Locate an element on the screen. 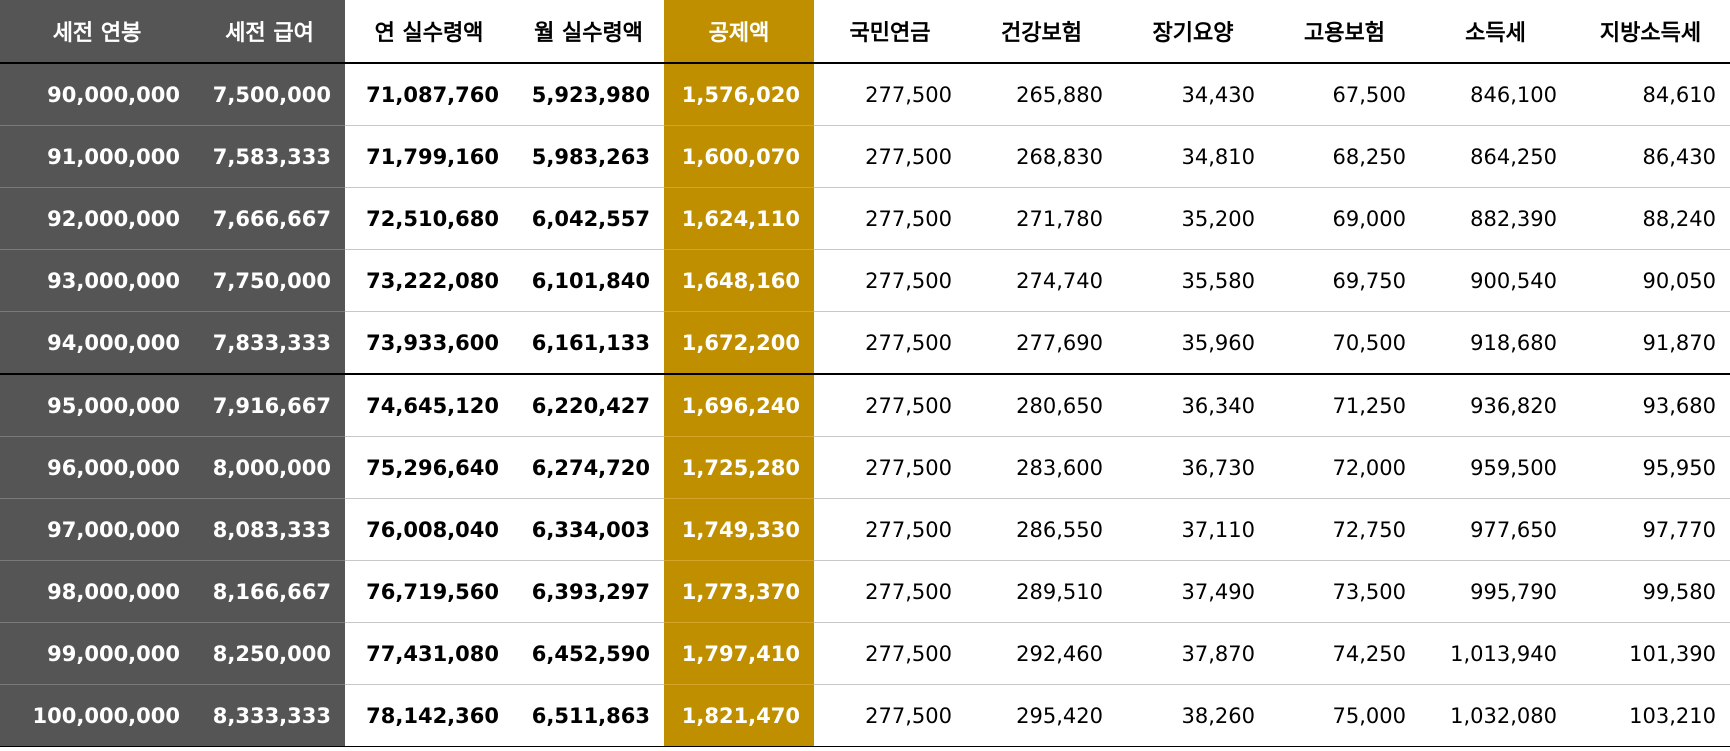 The width and height of the screenshot is (1730, 751). header-pretax-monthly-pay: 세전 급여 is located at coordinates (269, 32).